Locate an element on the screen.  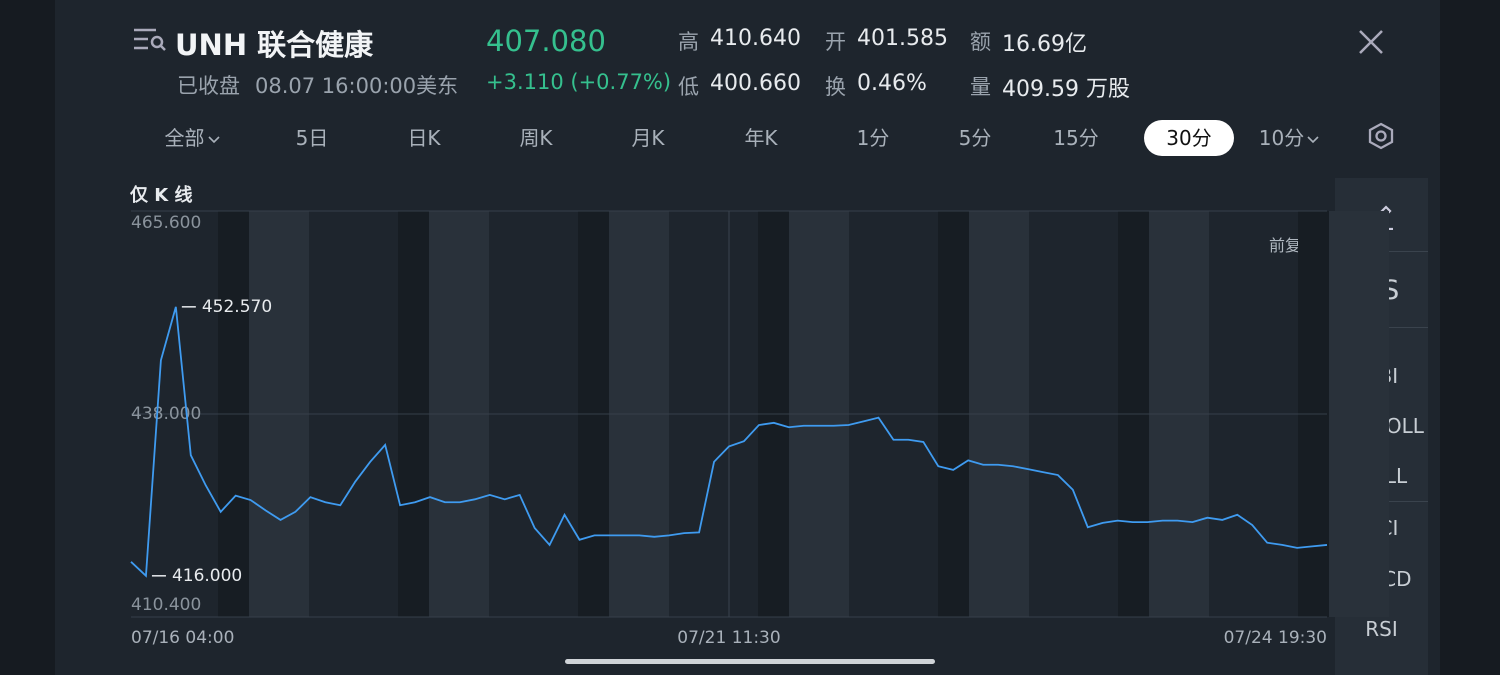
tab: 15分 is located at coordinates (1076, 138).